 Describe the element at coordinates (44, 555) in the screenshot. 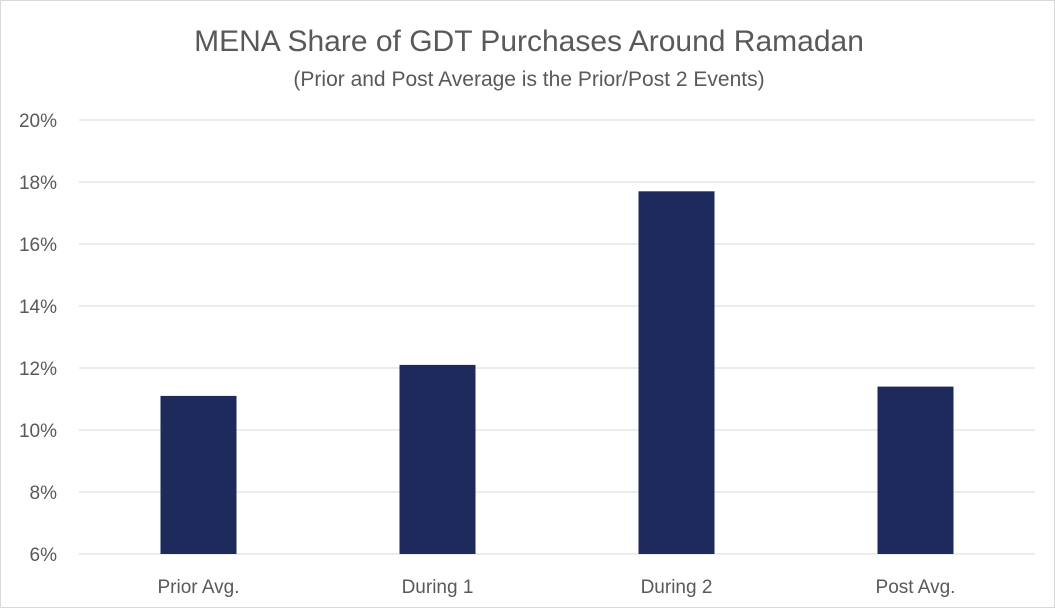

I see `y-tick-label: 6%` at that location.